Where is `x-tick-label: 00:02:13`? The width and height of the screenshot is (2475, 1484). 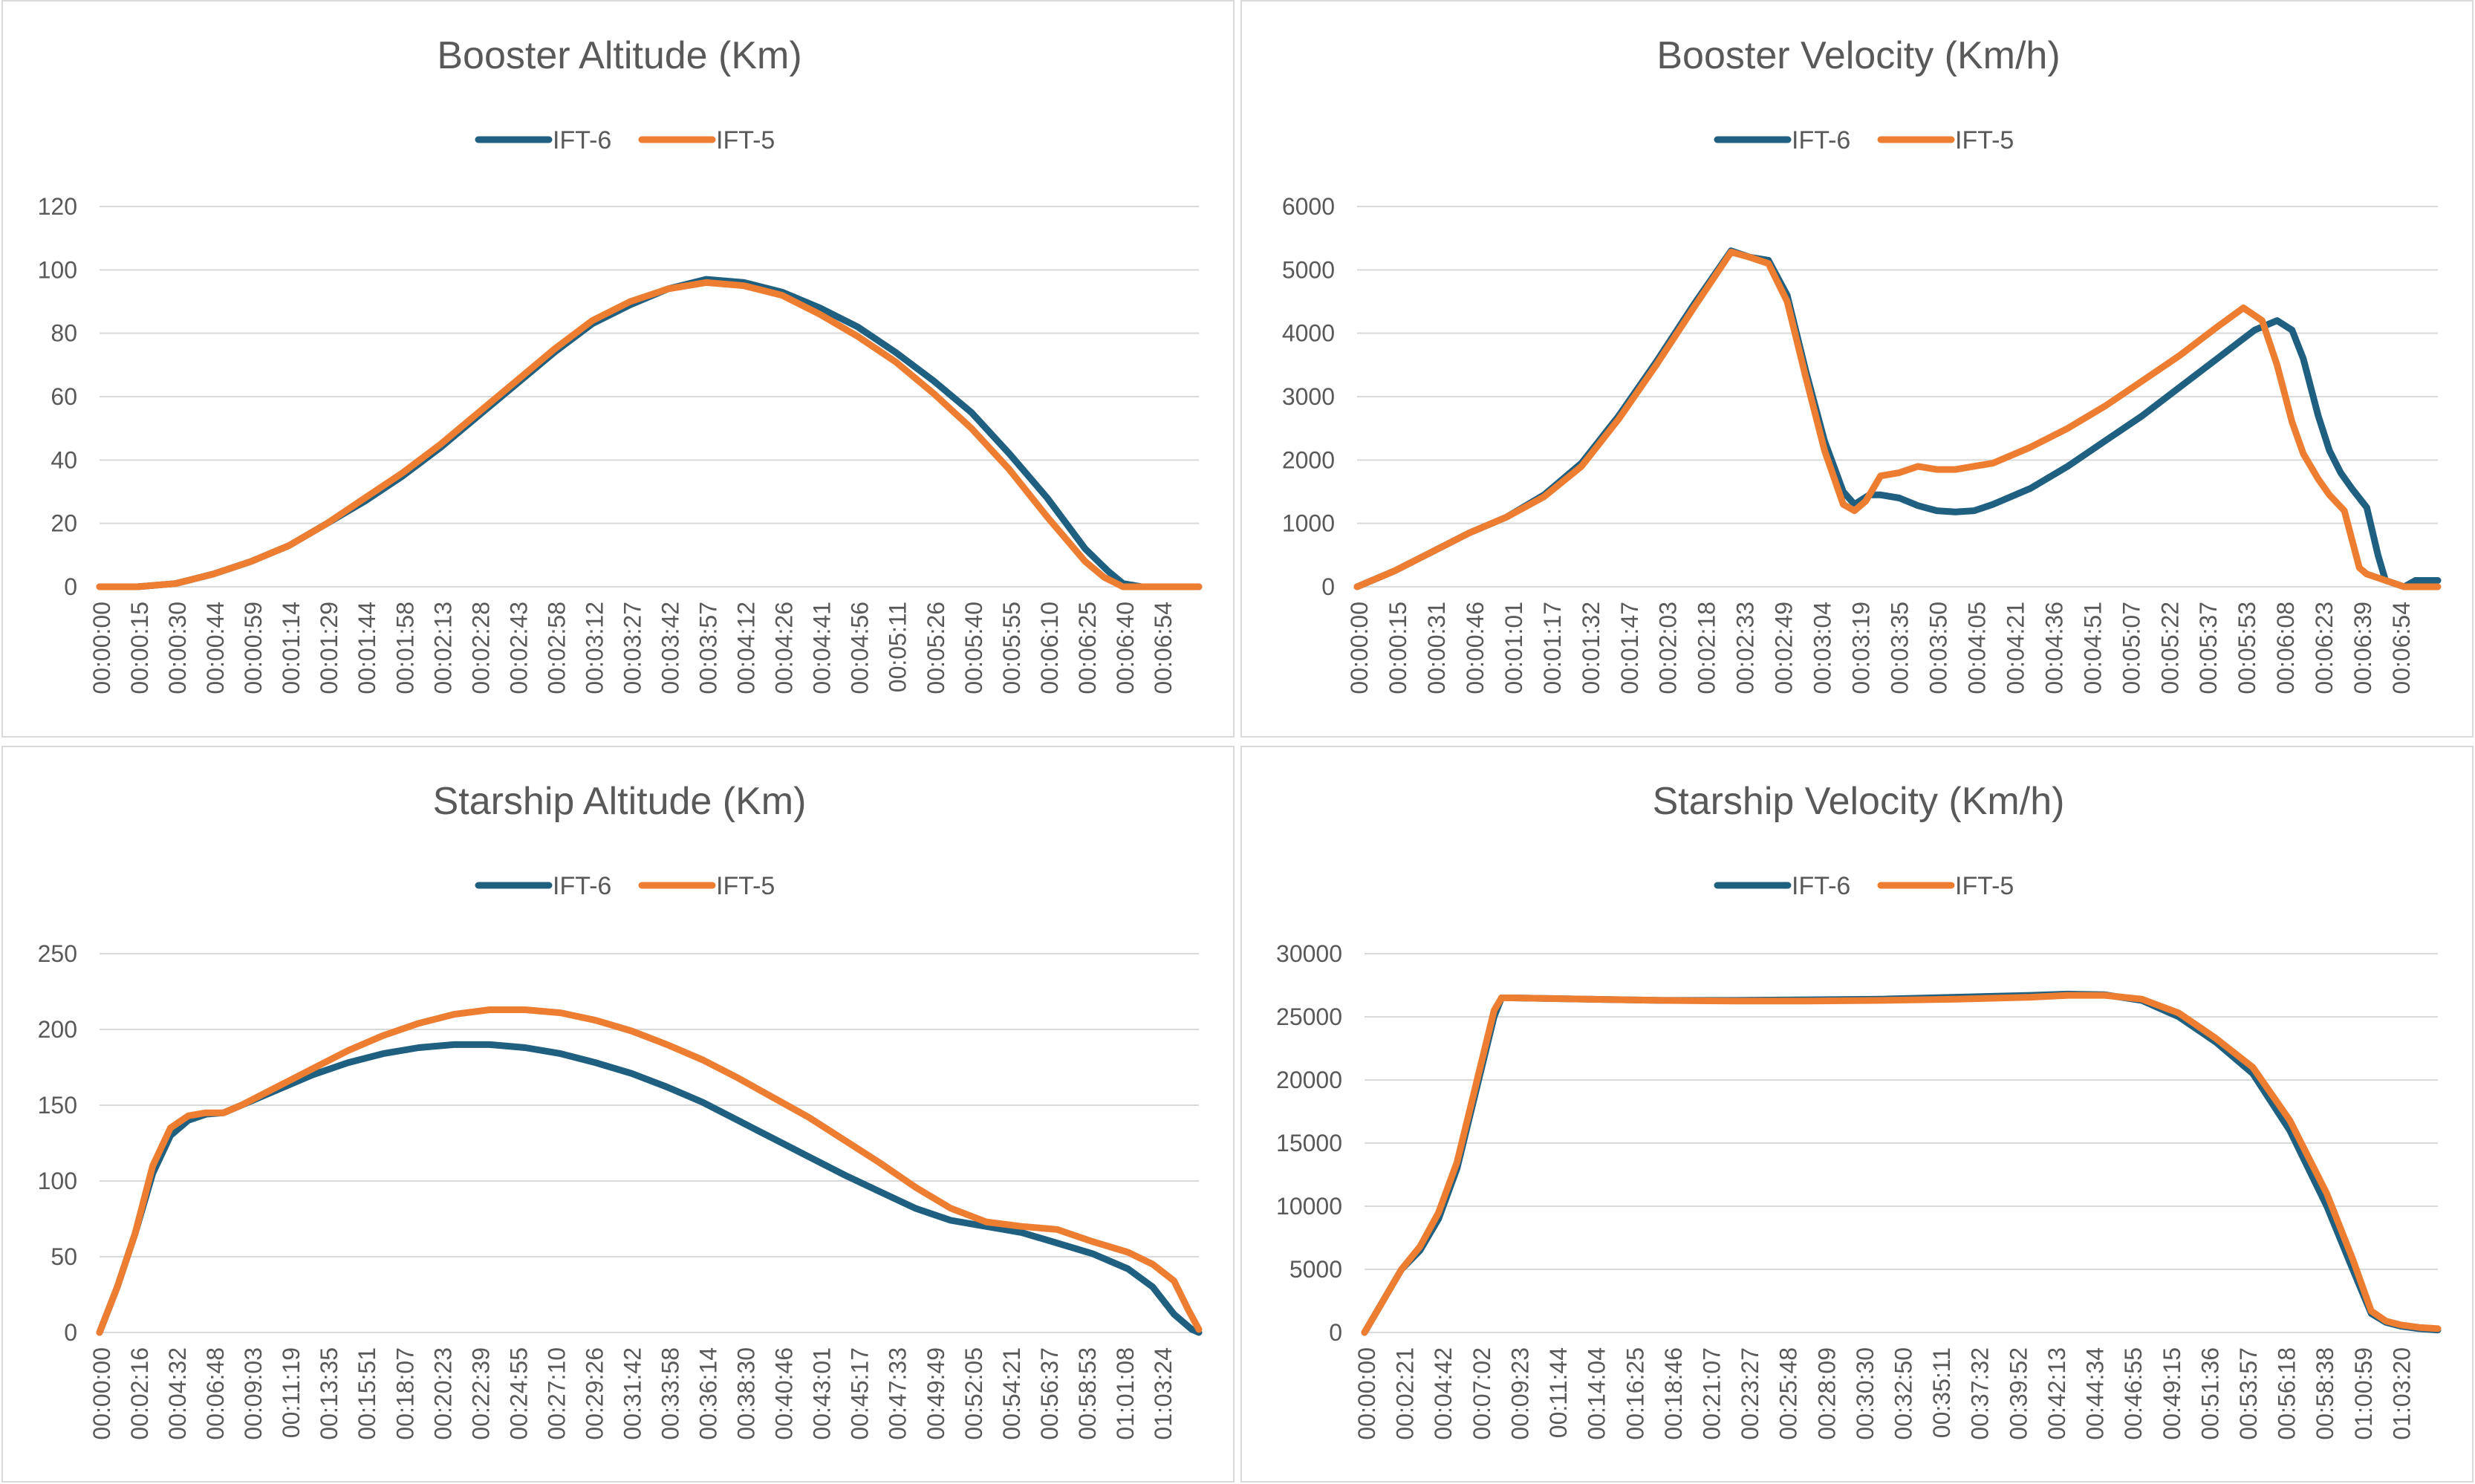 x-tick-label: 00:02:13 is located at coordinates (442, 648).